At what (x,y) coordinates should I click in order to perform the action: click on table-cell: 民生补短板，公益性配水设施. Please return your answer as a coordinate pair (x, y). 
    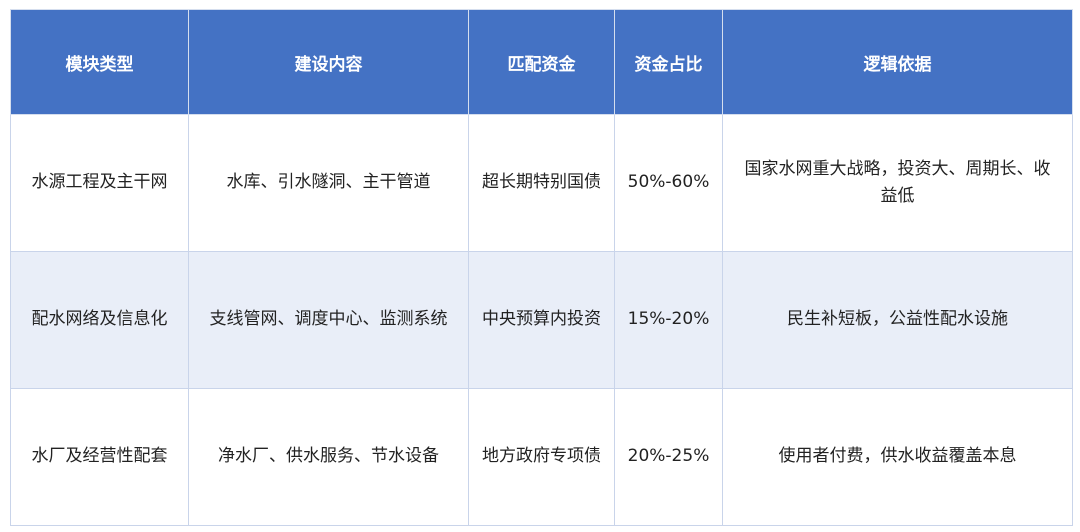
    Looking at the image, I should click on (897, 320).